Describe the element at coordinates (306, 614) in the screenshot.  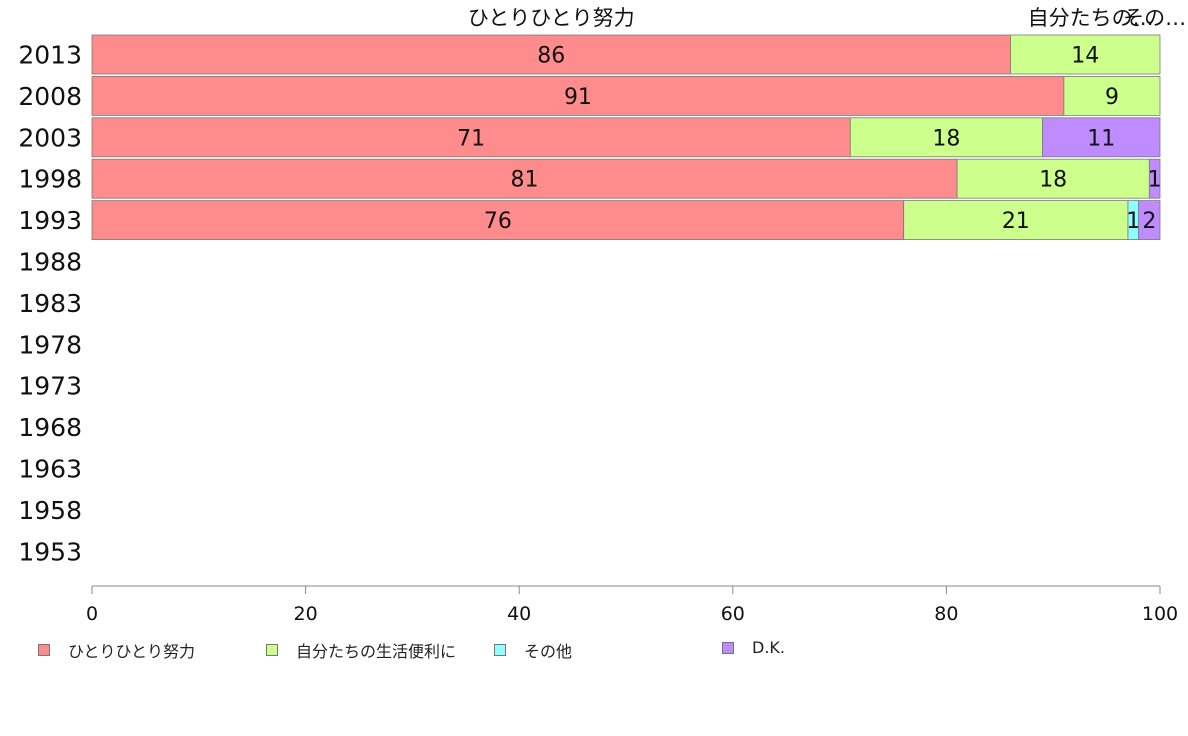
I see `x-tick-label-20: 20` at that location.